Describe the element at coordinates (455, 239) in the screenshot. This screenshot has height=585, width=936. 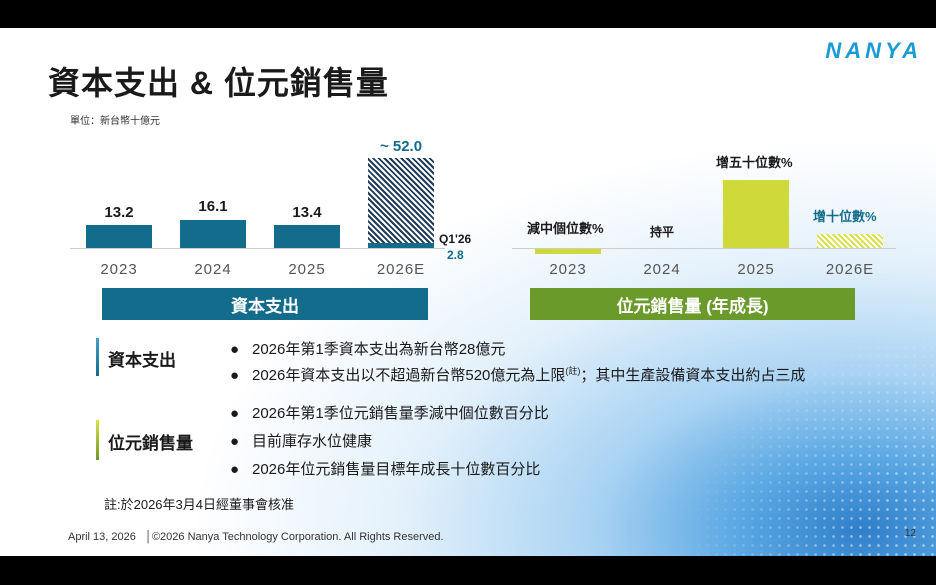
I see `q1-label: Q1'26` at that location.